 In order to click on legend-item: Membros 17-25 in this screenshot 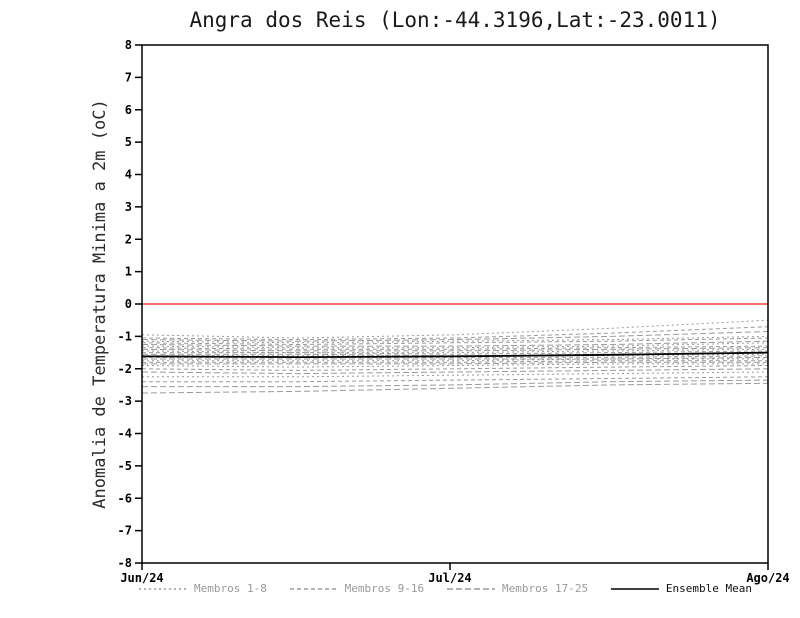, I will do `click(517, 588)`.